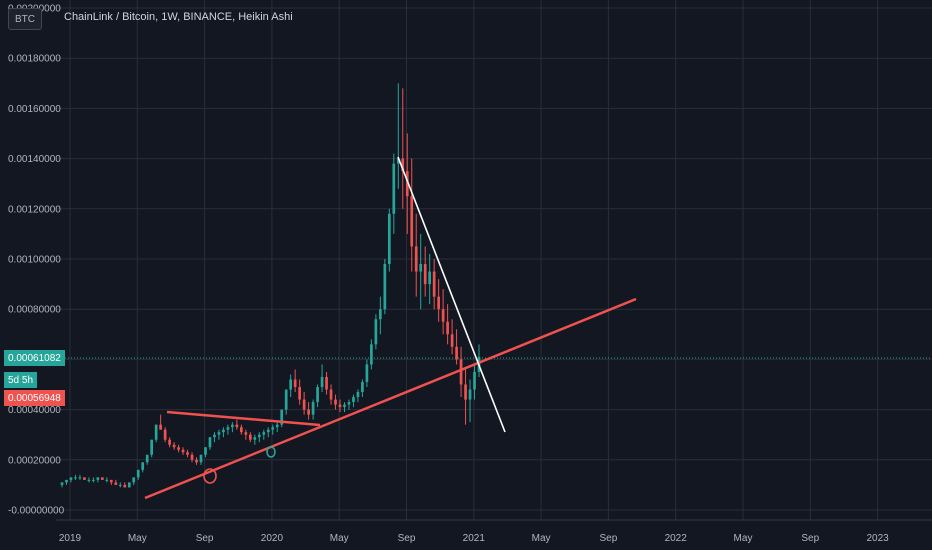  What do you see at coordinates (451, 294) in the screenshot?
I see `trendline-downtrend` at bounding box center [451, 294].